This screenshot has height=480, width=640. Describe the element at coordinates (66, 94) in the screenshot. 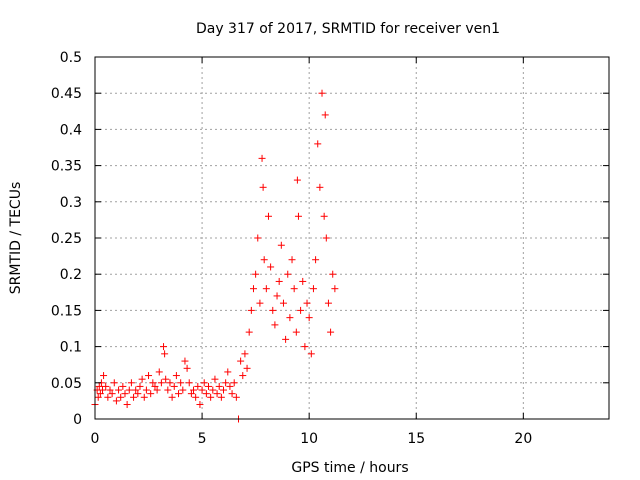

I see `y-tick-label: 0.45` at that location.